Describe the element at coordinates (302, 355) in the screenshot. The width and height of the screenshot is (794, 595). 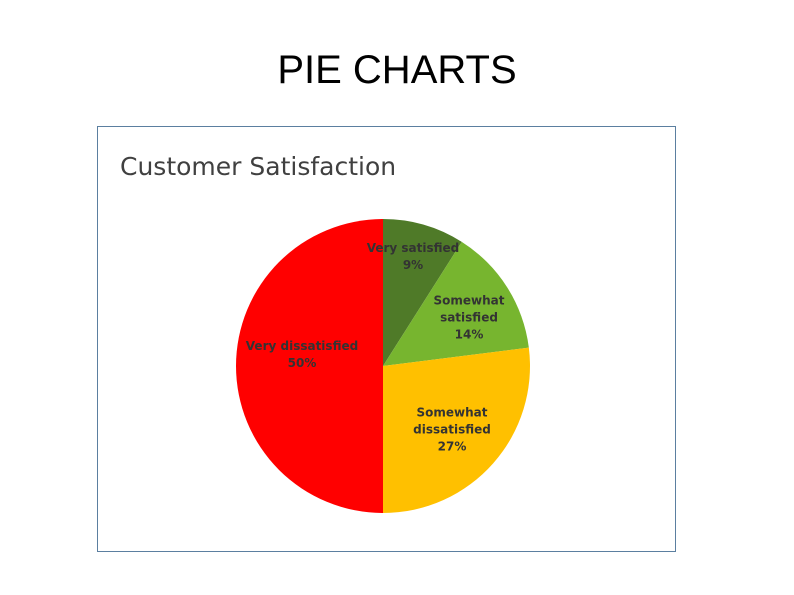
I see `data-label: Very dissatisfied 50%` at that location.